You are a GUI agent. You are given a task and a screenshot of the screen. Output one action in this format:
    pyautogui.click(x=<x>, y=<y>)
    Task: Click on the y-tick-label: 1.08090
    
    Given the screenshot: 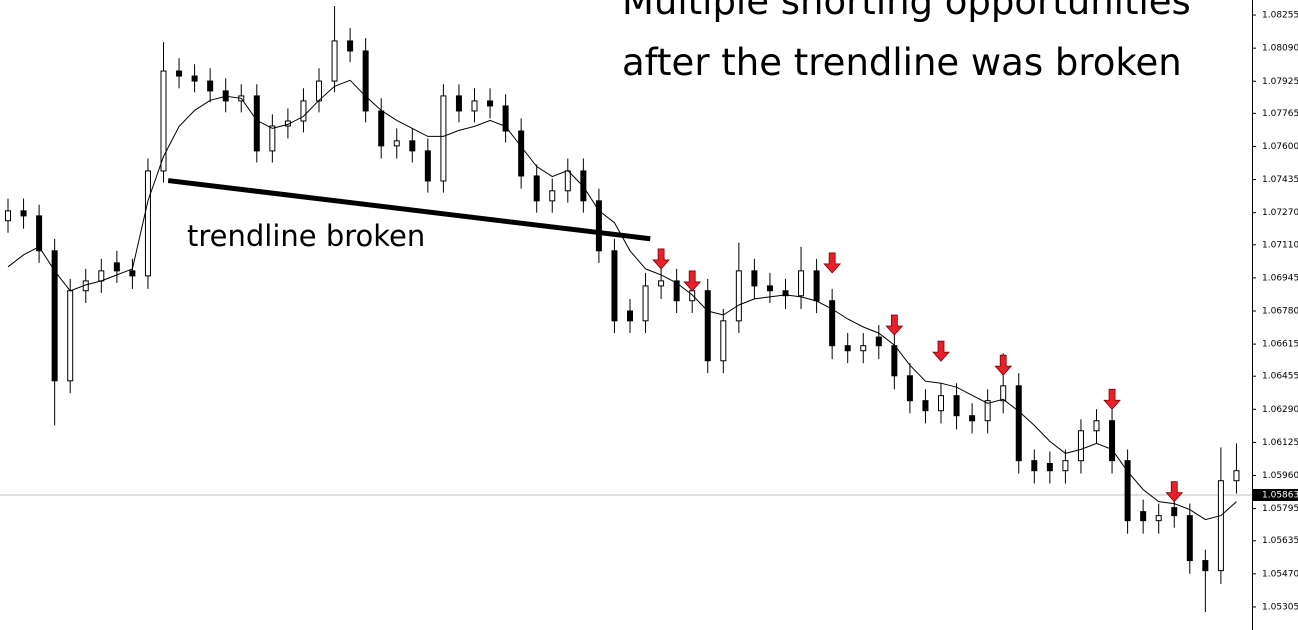 What is the action you would take?
    pyautogui.click(x=1280, y=49)
    